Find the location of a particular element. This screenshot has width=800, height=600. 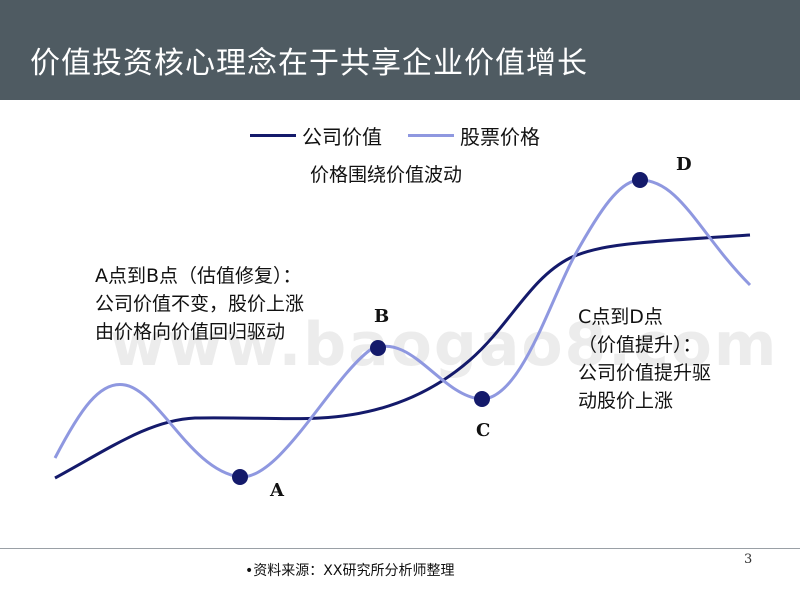

note-cd-line-4: 动股价上涨 is located at coordinates (626, 401).